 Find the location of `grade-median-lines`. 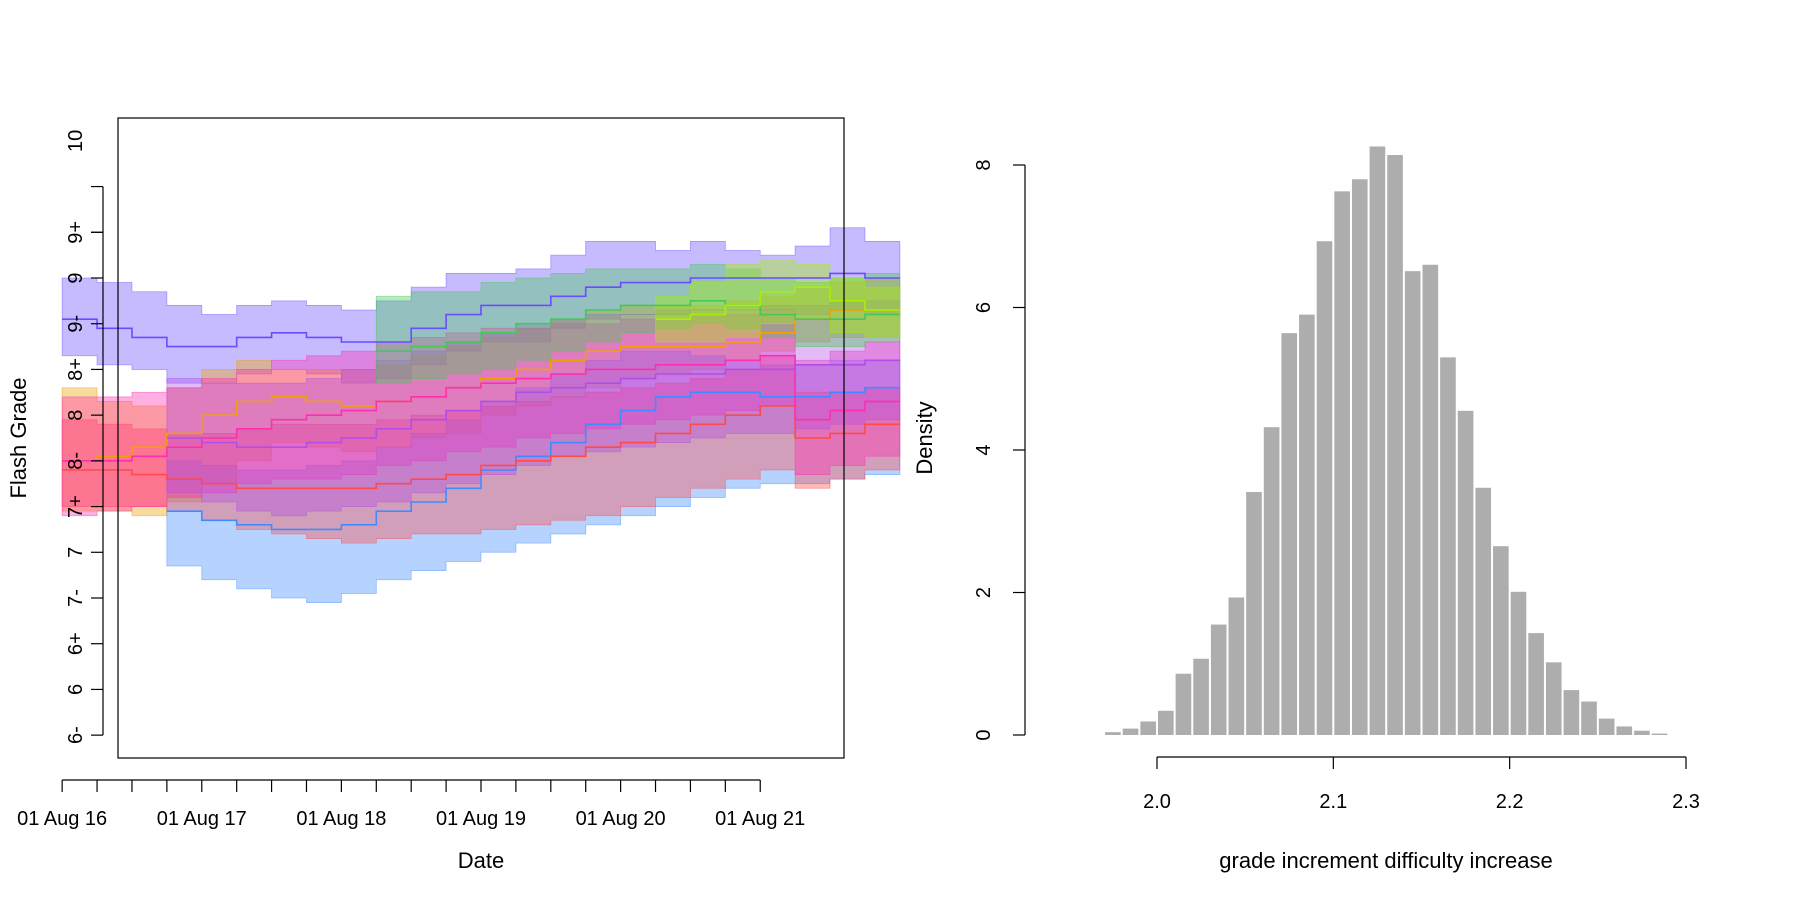

grade-median-lines is located at coordinates (481, 401).